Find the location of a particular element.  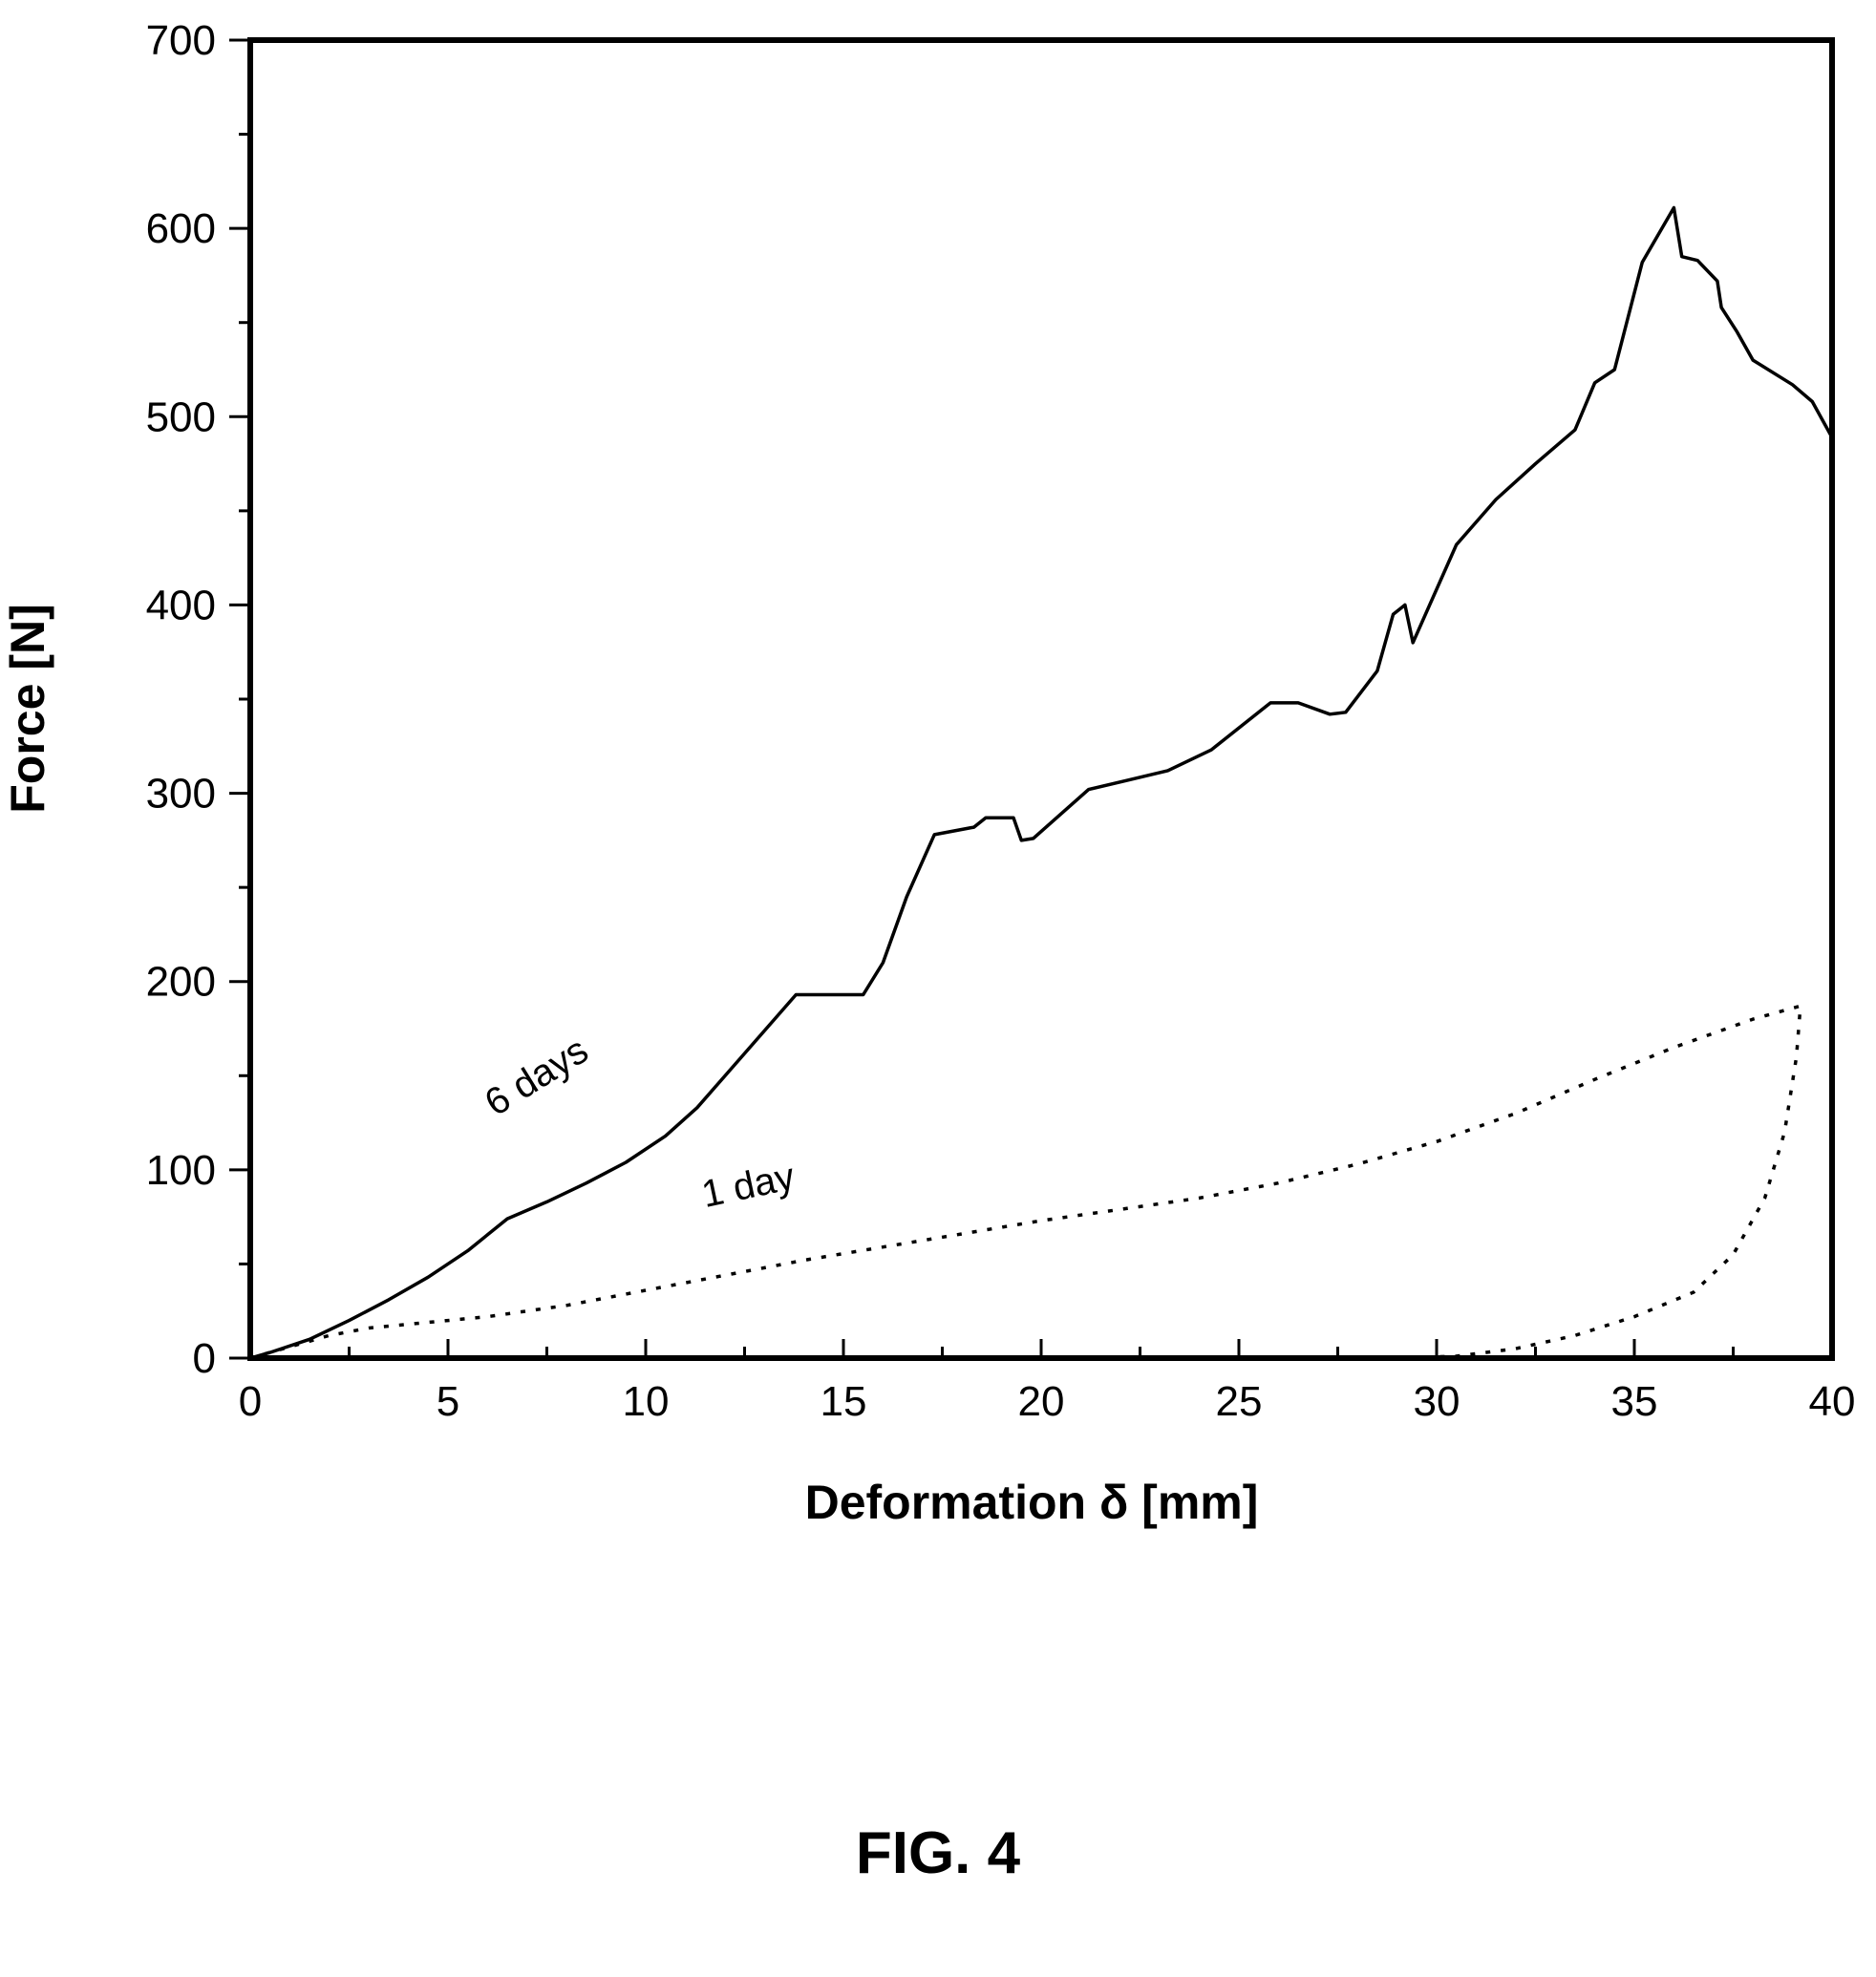

x-tick-label: 20 is located at coordinates (1041, 1401).